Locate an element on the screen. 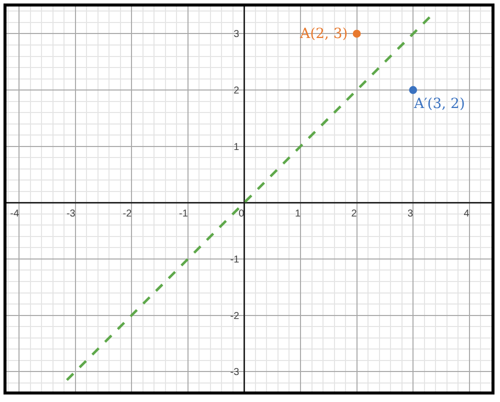  annotation: A(2, 3) is located at coordinates (323, 34).